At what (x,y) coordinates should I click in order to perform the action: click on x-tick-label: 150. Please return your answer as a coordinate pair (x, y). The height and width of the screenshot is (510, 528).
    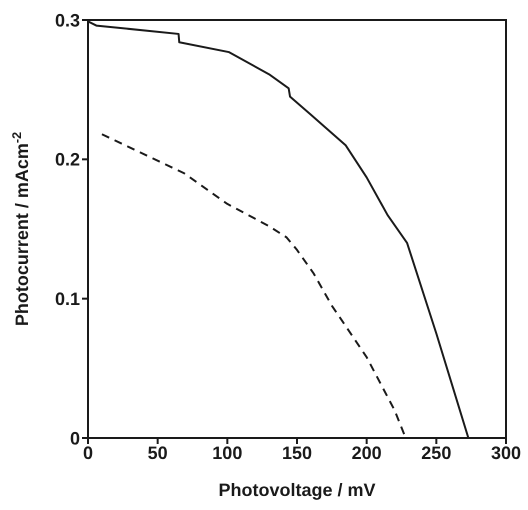
    Looking at the image, I should click on (297, 452).